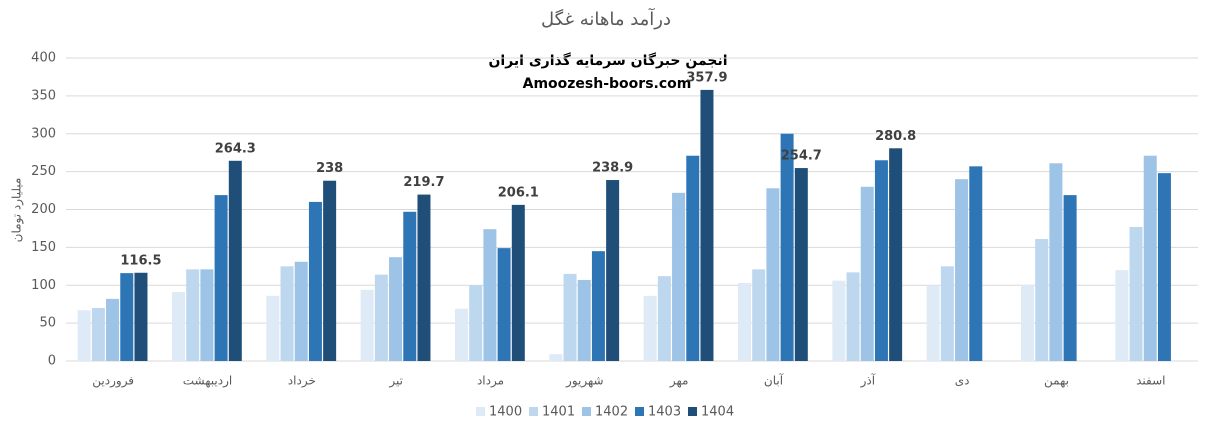 The image size is (1212, 436). I want to click on x-tick-label: آذر, so click(868, 381).